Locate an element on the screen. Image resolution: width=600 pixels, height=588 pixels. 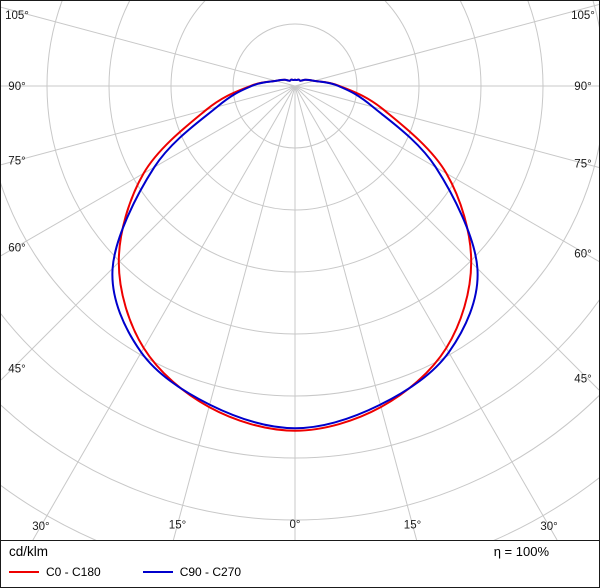
legend-item-c90-c270: C90 - C270 is located at coordinates (192, 572).